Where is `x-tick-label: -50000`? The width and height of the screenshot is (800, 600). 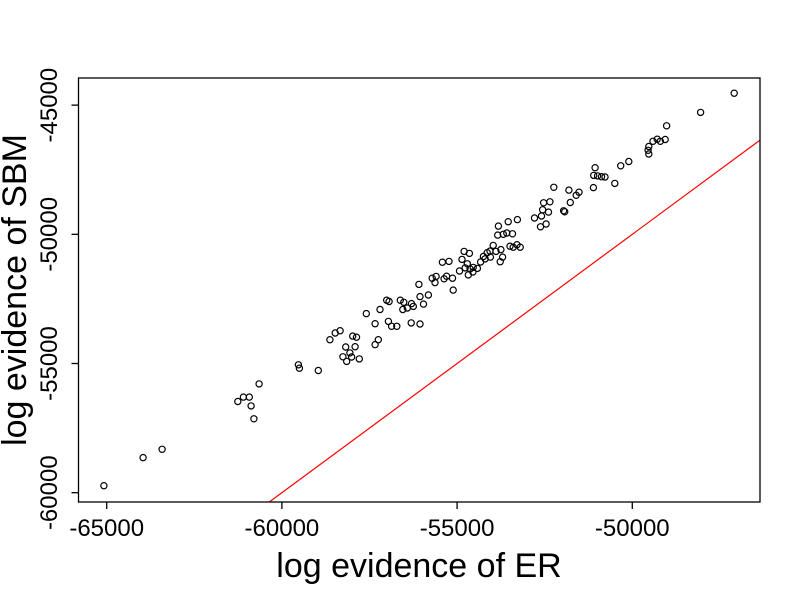
x-tick-label: -50000 is located at coordinates (632, 528).